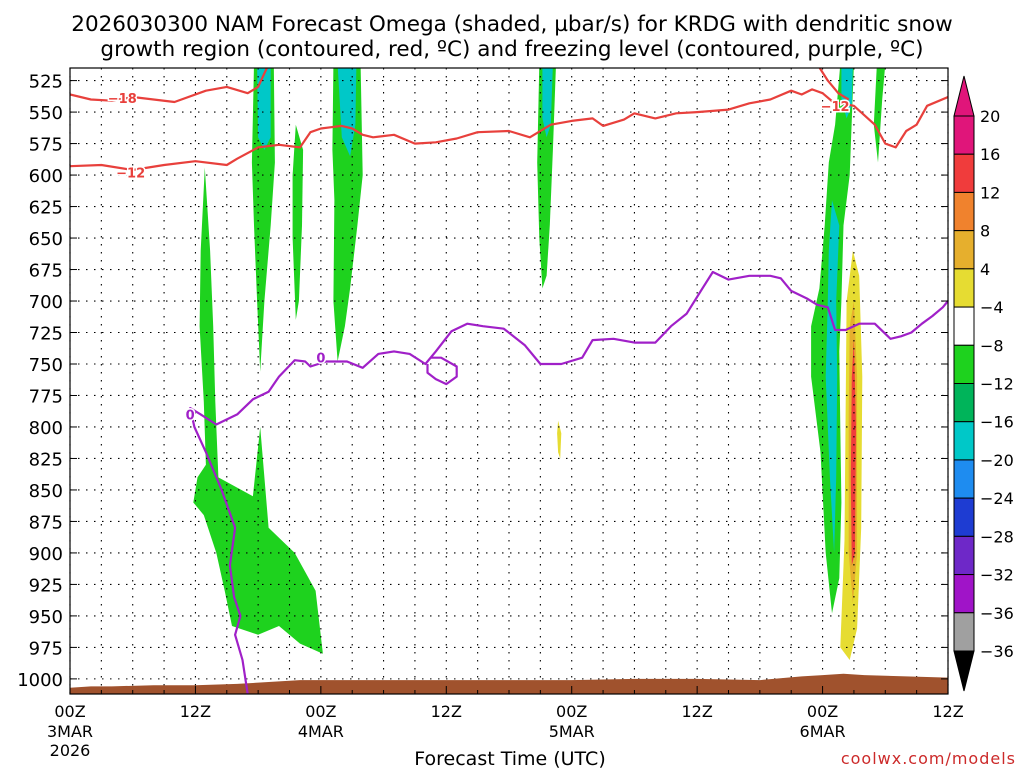  What do you see at coordinates (46, 208) in the screenshot?
I see `y-tick-label: 625` at bounding box center [46, 208].